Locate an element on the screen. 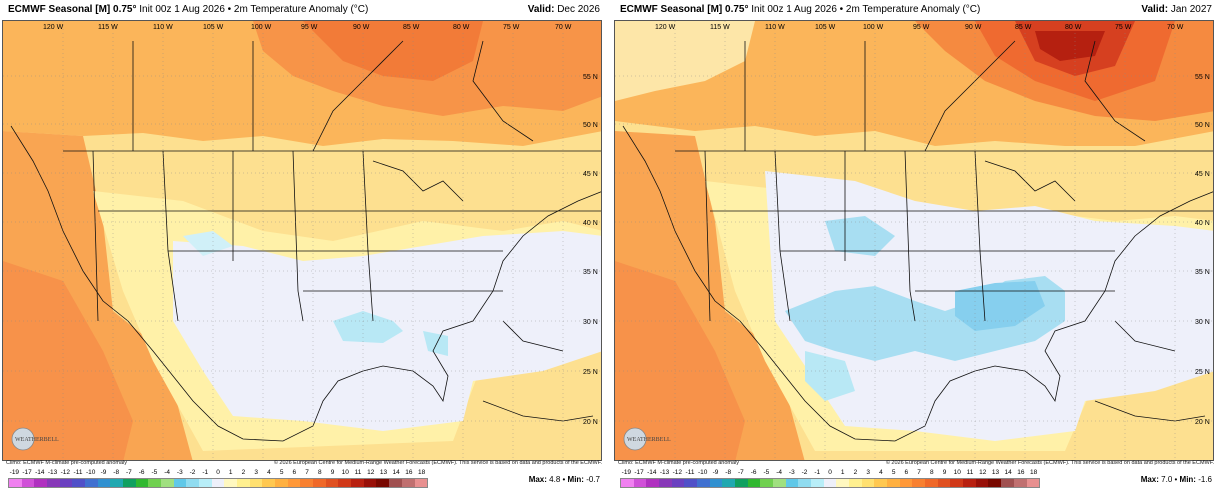 Image resolution: width=1220 pixels, height=497 pixels. latitude-labels: 55 N 50 N 45 N 40 N 35 N 30 N 25 N 20 N is located at coordinates (590, 250).